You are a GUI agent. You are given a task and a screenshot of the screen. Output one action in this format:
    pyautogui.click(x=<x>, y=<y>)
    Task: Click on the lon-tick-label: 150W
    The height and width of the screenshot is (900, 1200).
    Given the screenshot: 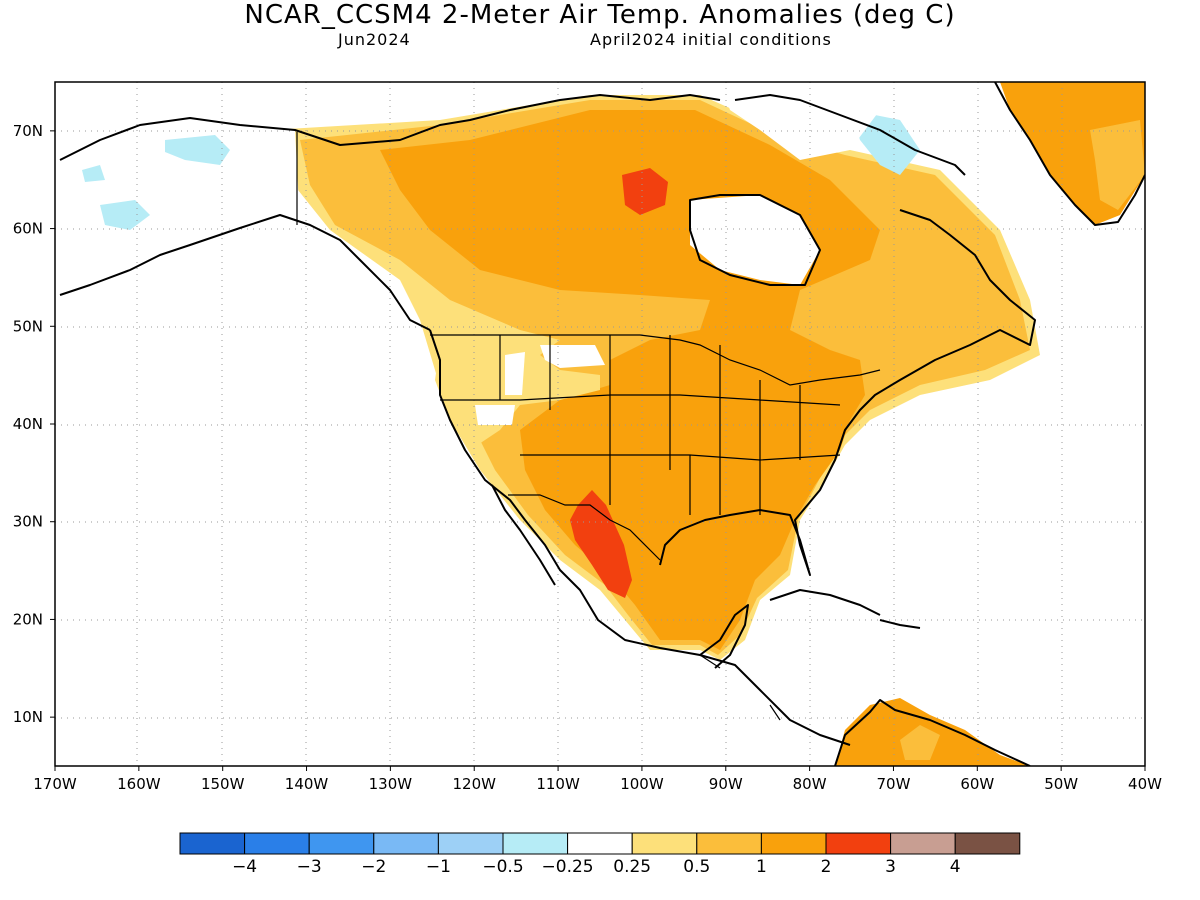 What is the action you would take?
    pyautogui.click(x=223, y=784)
    